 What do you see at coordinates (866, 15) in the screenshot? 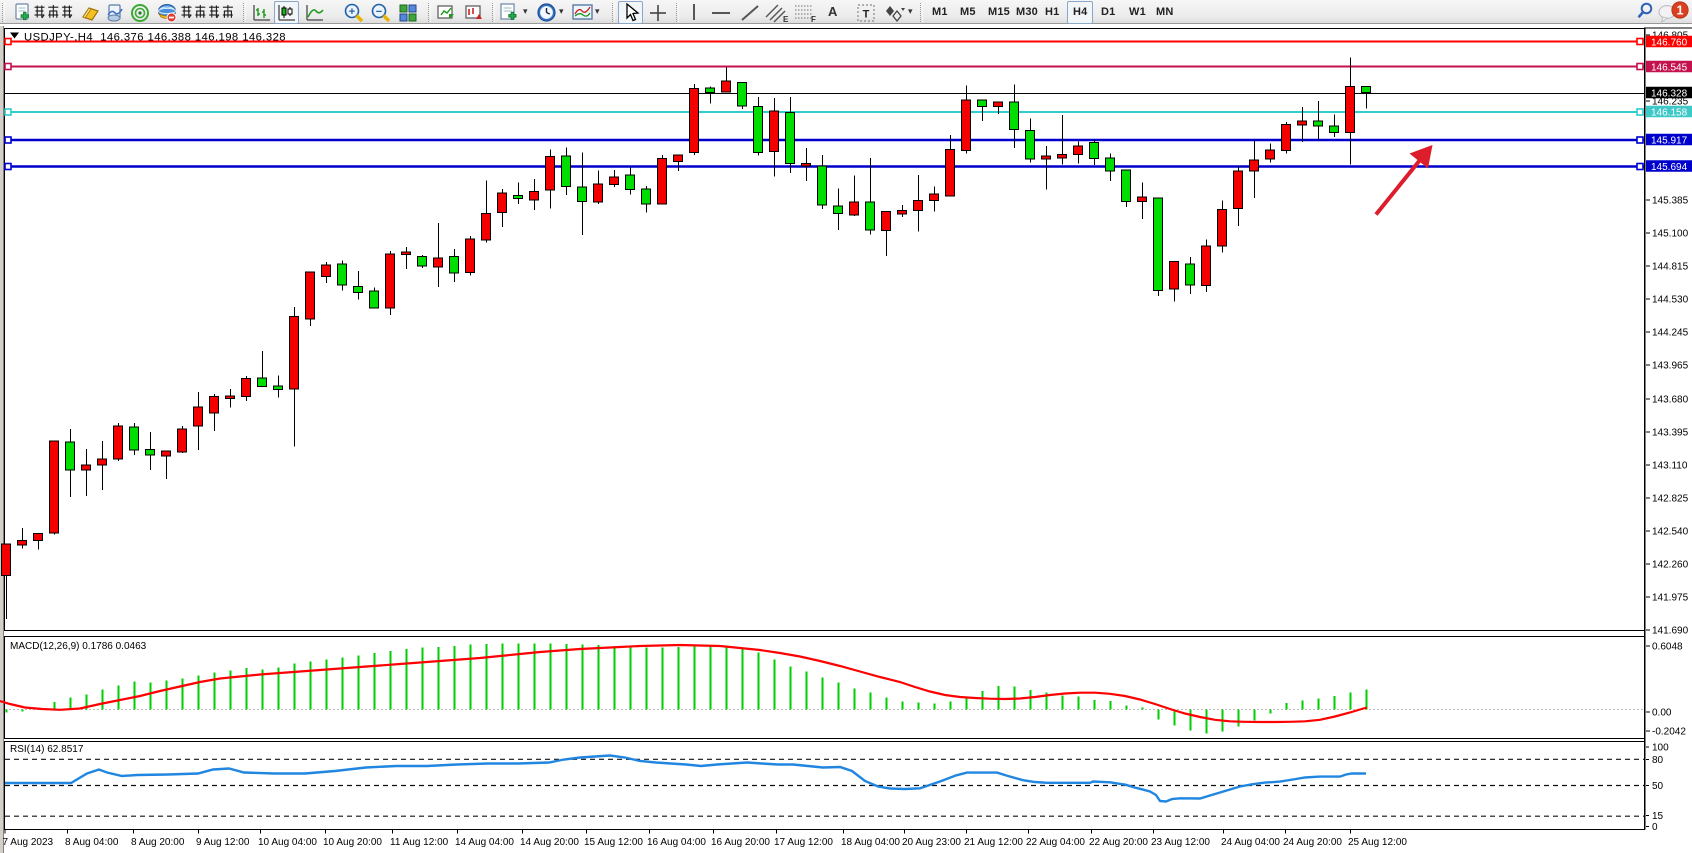
I see `svg-text: T` at bounding box center [866, 15].